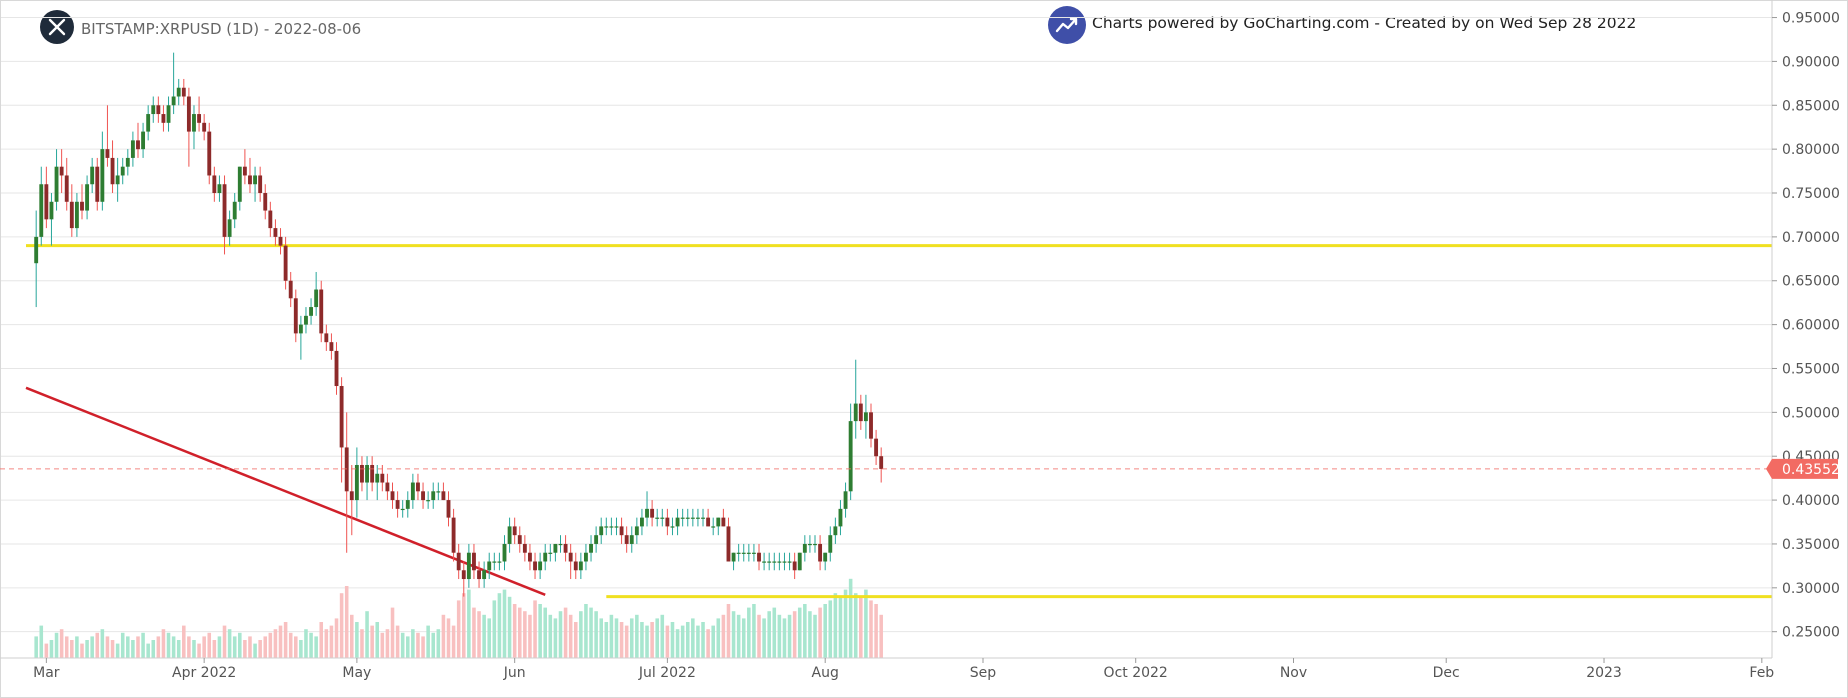  What do you see at coordinates (1067, 25) in the screenshot?
I see `trend-up-icon` at bounding box center [1067, 25].